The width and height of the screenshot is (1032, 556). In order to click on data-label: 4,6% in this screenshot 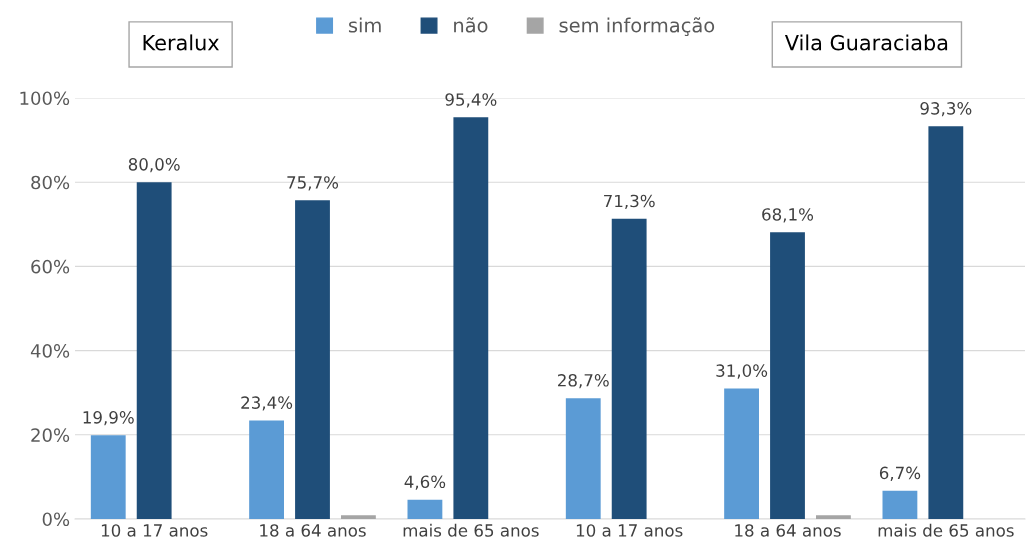, I will do `click(425, 482)`.